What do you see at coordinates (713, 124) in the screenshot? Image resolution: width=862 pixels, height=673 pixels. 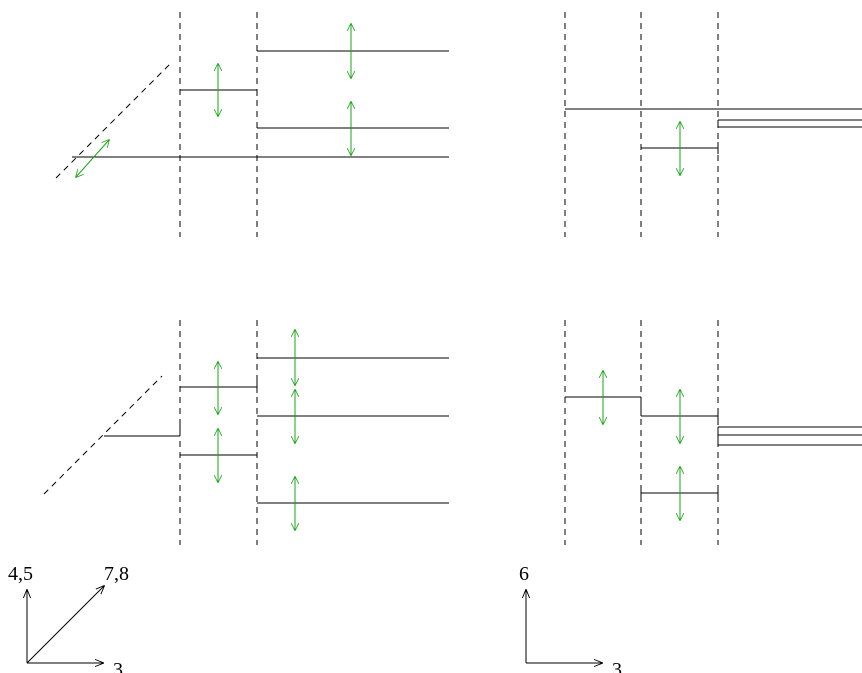 I see `panel-top-right` at bounding box center [713, 124].